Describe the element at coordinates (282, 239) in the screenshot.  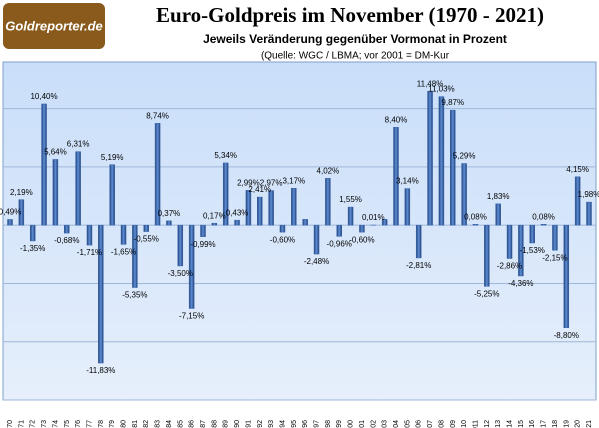
I see `value-label: -0,60%` at that location.